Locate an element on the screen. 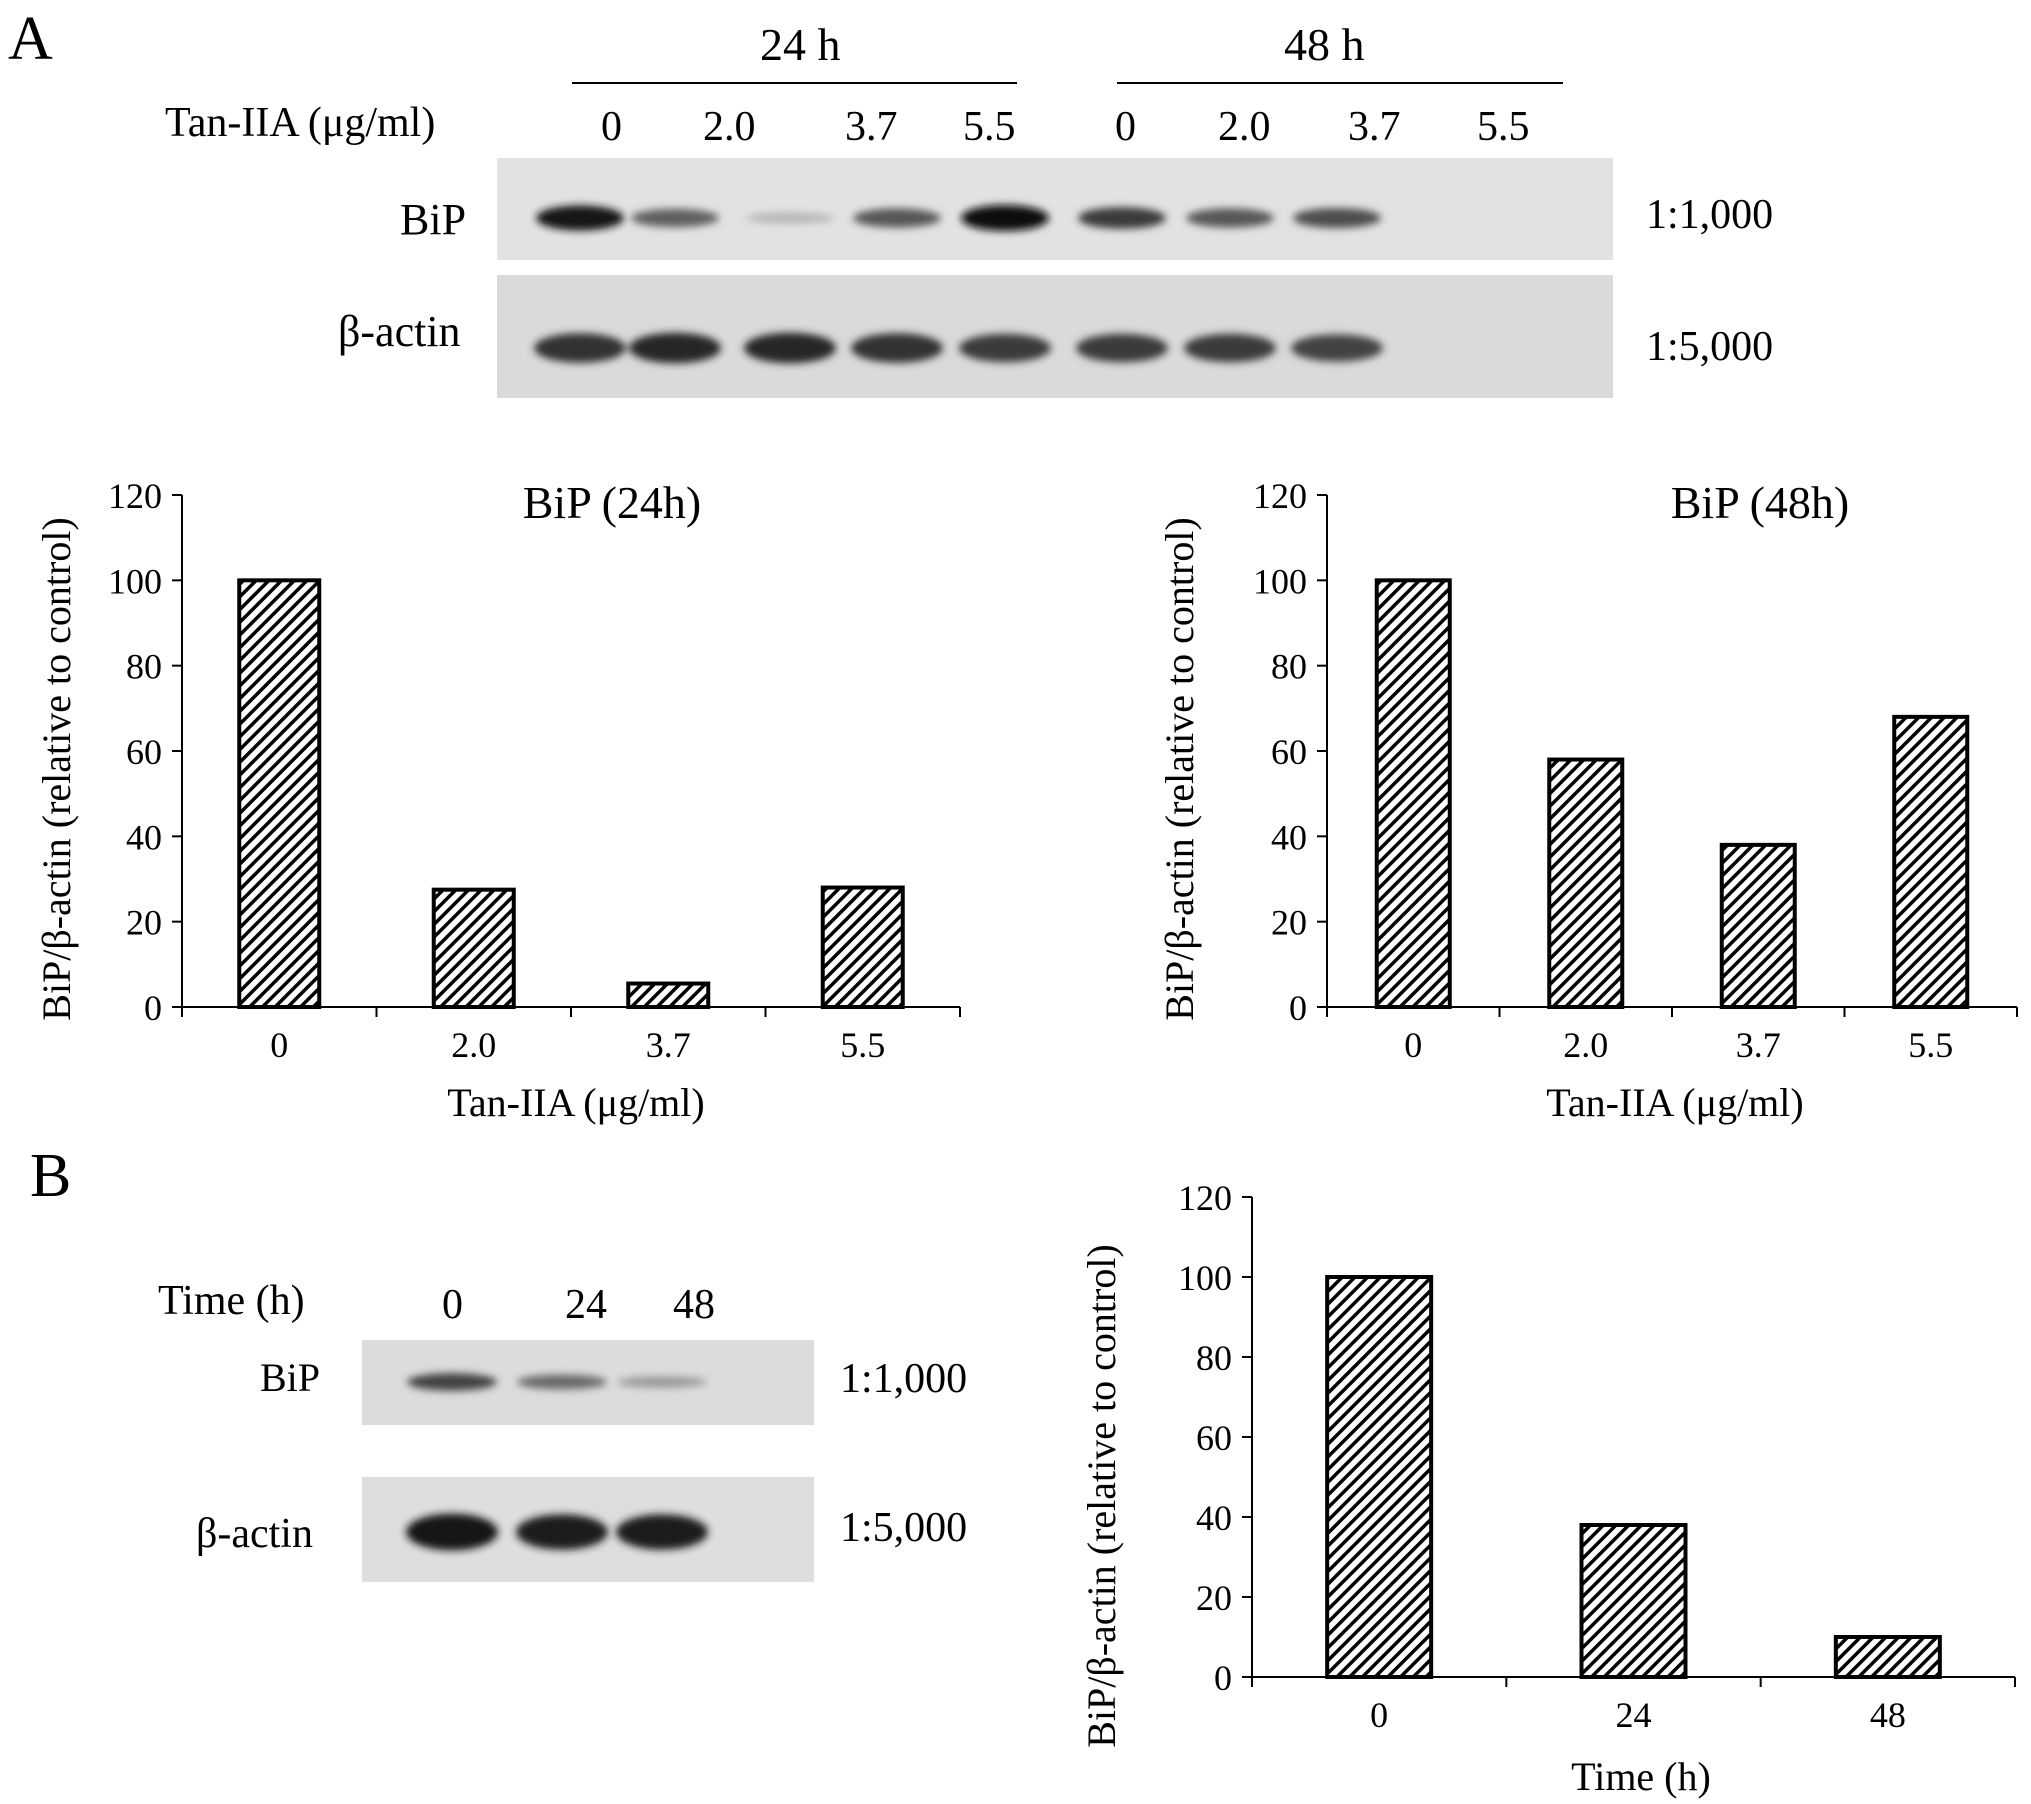 This screenshot has height=1804, width=2031. panel-a-letter: A is located at coordinates (30, 39).